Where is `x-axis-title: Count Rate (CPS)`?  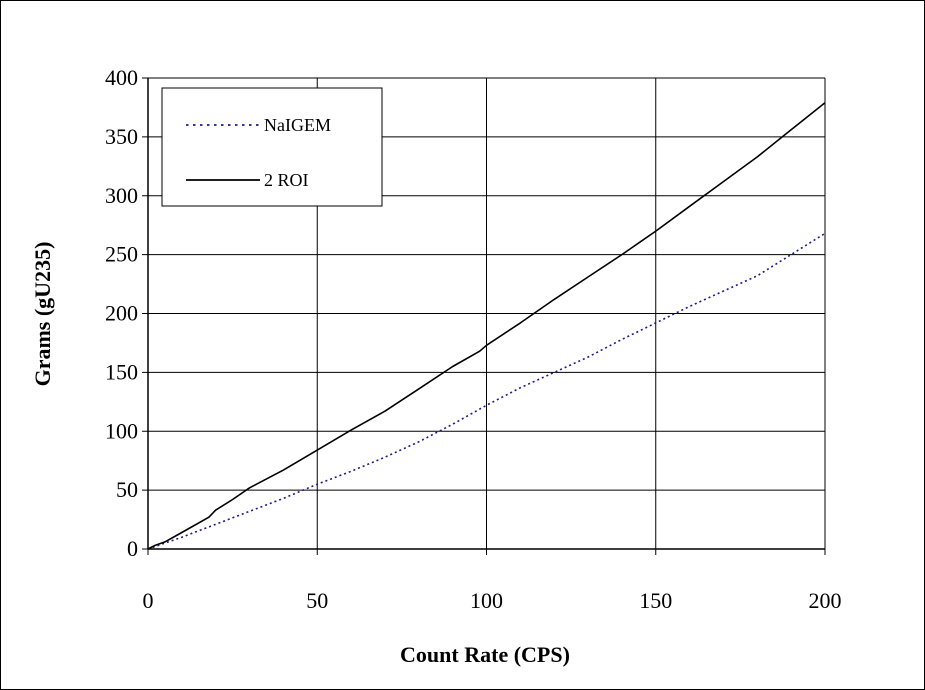 x-axis-title: Count Rate (CPS) is located at coordinates (485, 654).